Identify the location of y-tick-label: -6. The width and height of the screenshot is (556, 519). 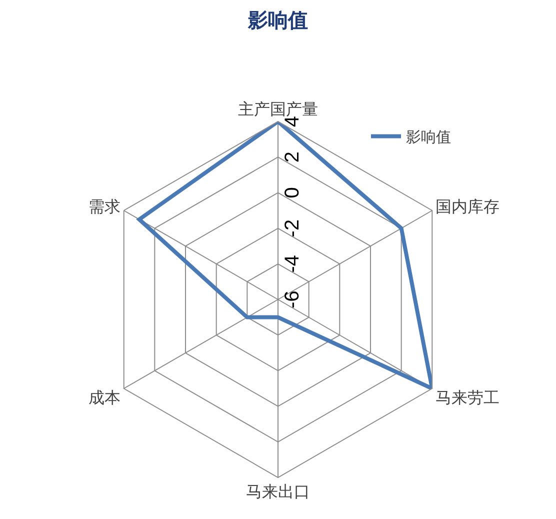
(293, 299).